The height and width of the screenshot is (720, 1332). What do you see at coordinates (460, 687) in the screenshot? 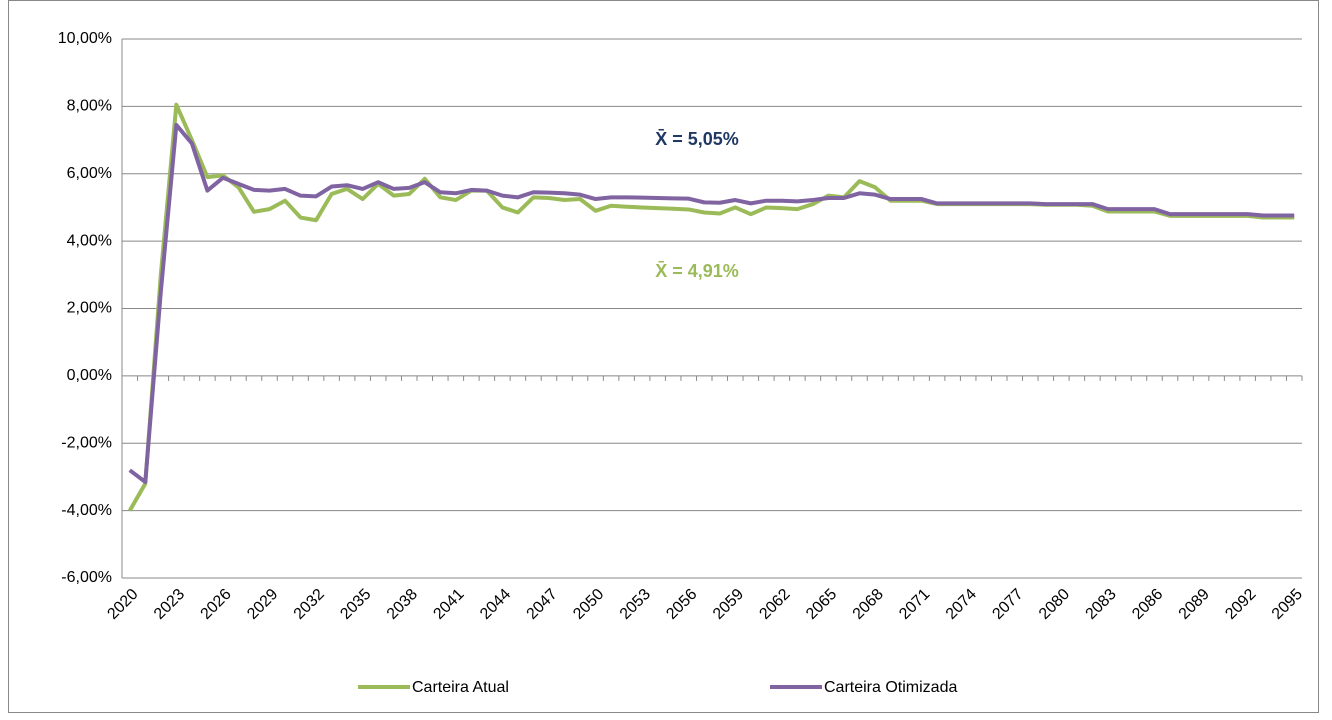
I see `legend-label: Carteira Atual` at bounding box center [460, 687].